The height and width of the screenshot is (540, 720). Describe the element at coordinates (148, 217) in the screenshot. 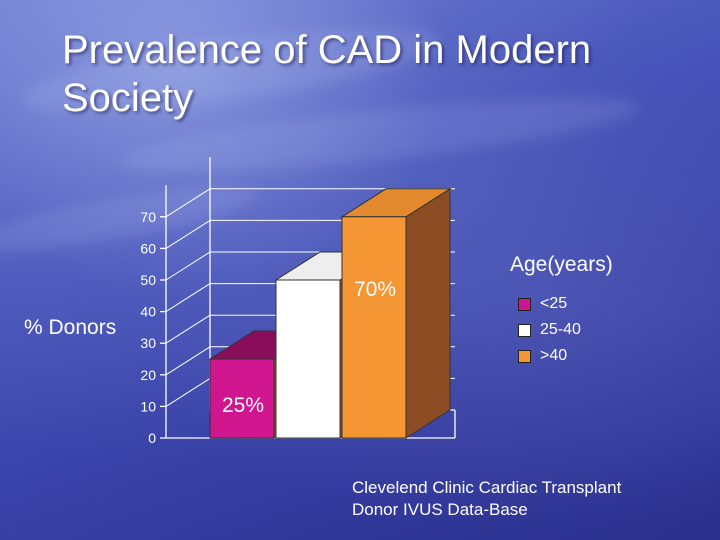

I see `y-tick-label: 70` at that location.